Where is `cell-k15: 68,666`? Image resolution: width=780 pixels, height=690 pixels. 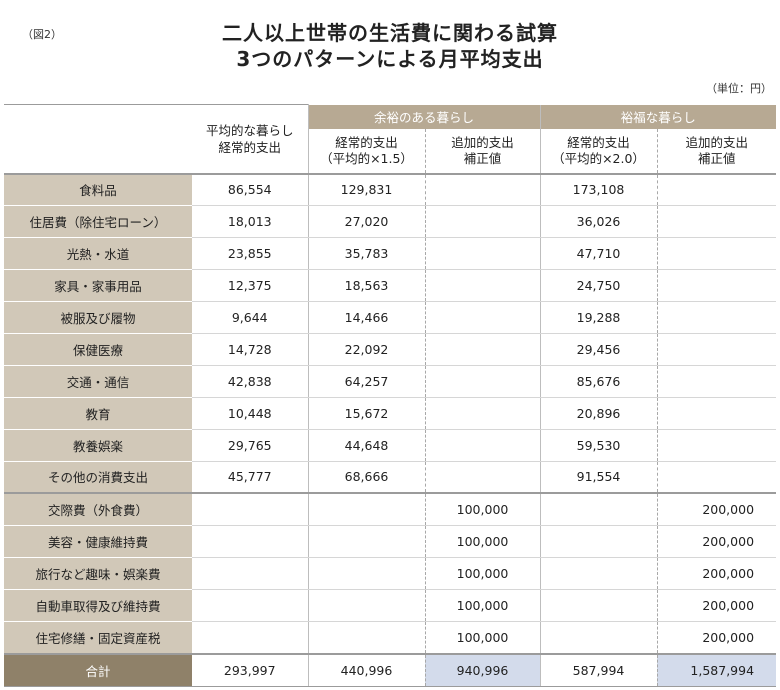
cell-k15: 68,666 is located at coordinates (367, 478).